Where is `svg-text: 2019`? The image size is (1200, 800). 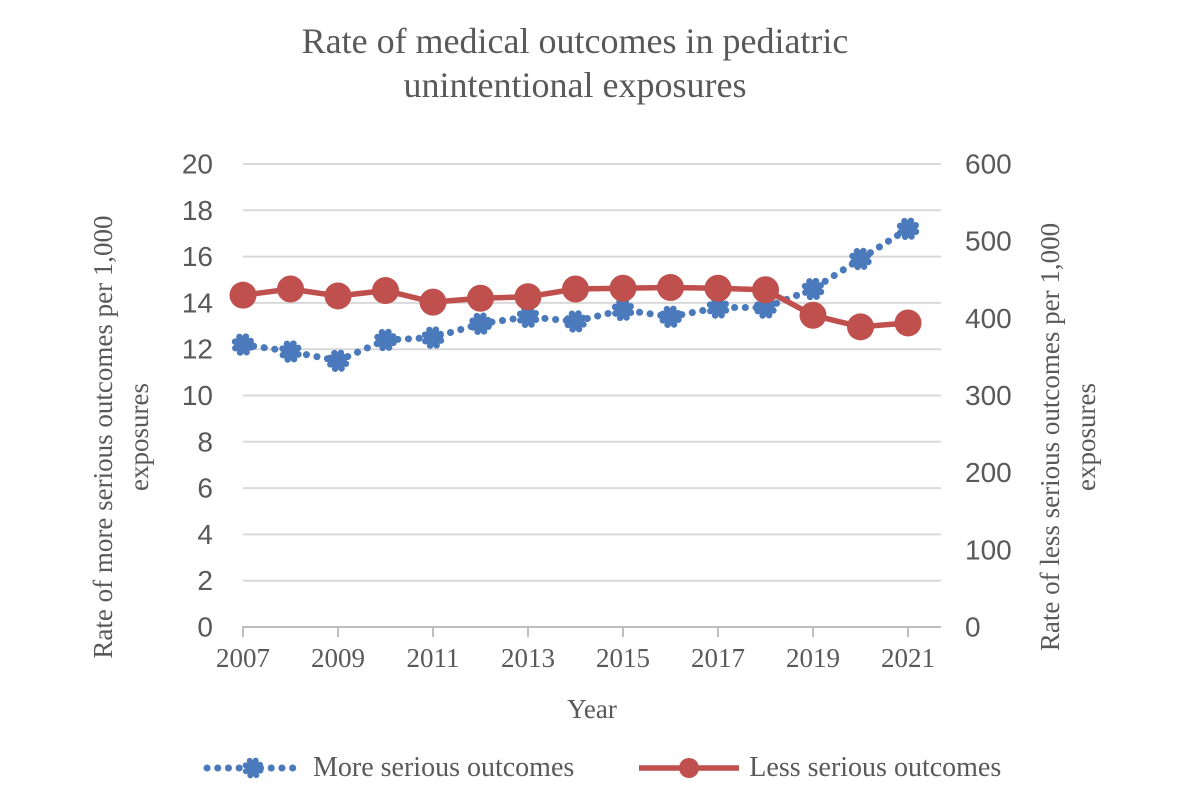
svg-text: 2019 is located at coordinates (813, 658).